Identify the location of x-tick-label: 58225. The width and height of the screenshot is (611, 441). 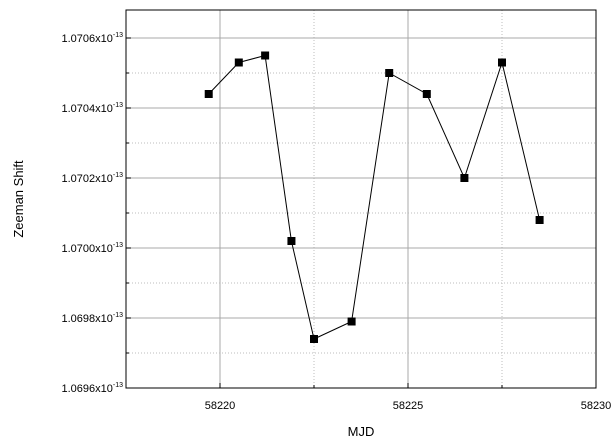
(408, 406).